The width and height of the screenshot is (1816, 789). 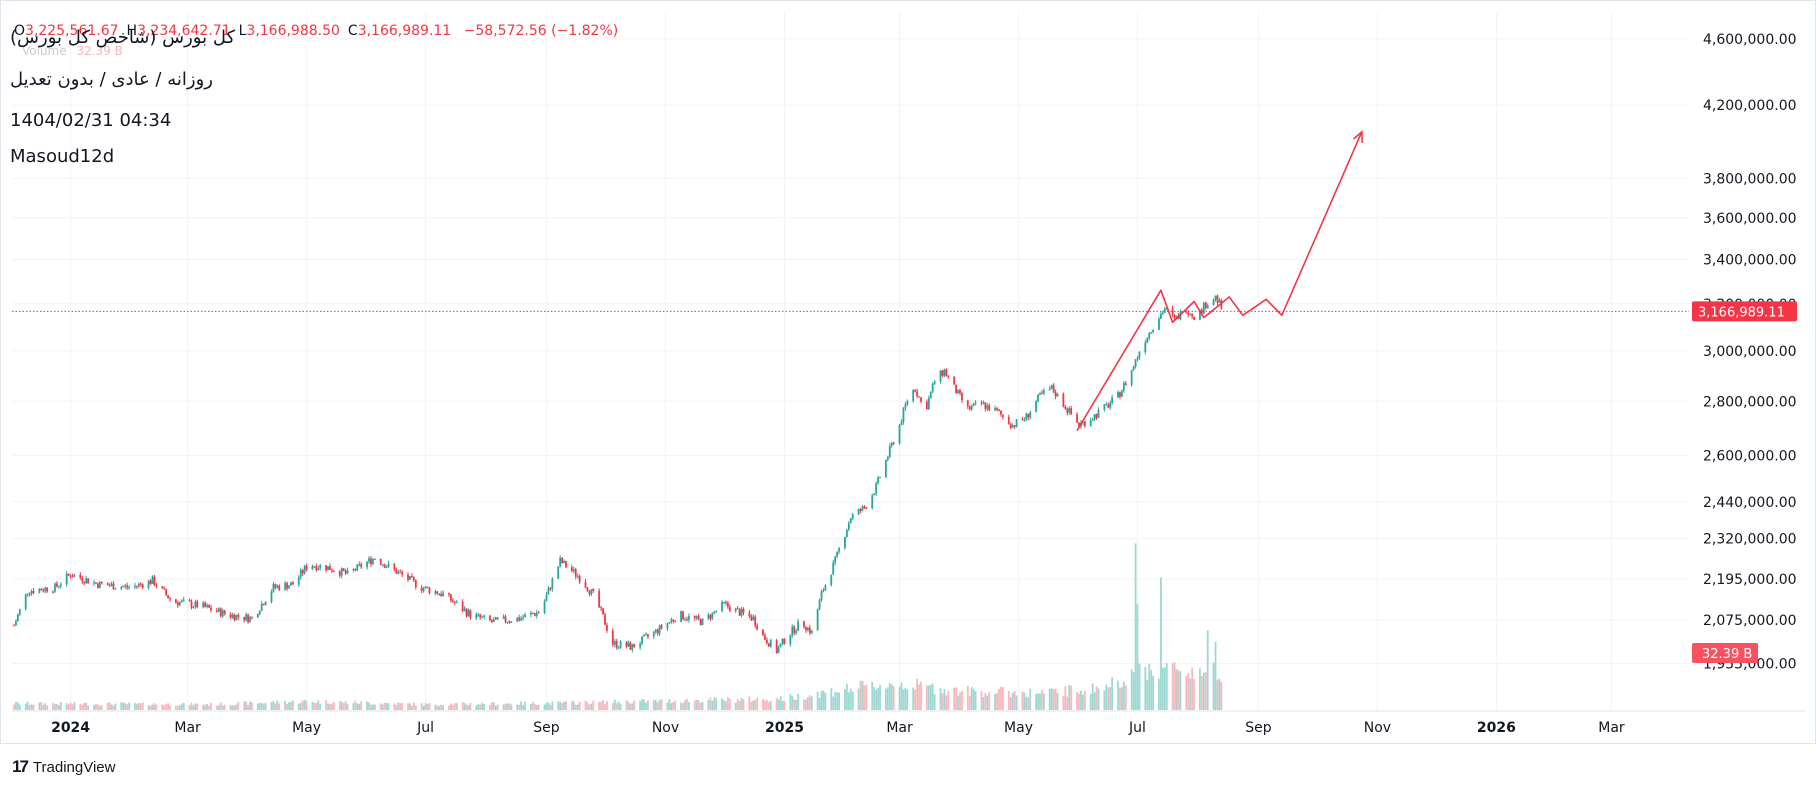 What do you see at coordinates (20, 766) in the screenshot?
I see `tradingview-logo-icon: 17` at bounding box center [20, 766].